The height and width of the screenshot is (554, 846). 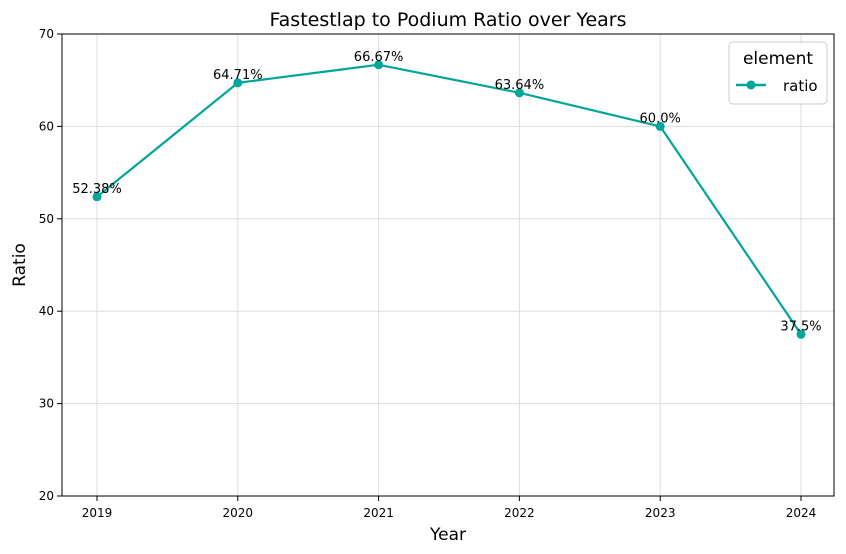 I want to click on y-tick-label: 60, so click(x=46, y=126).